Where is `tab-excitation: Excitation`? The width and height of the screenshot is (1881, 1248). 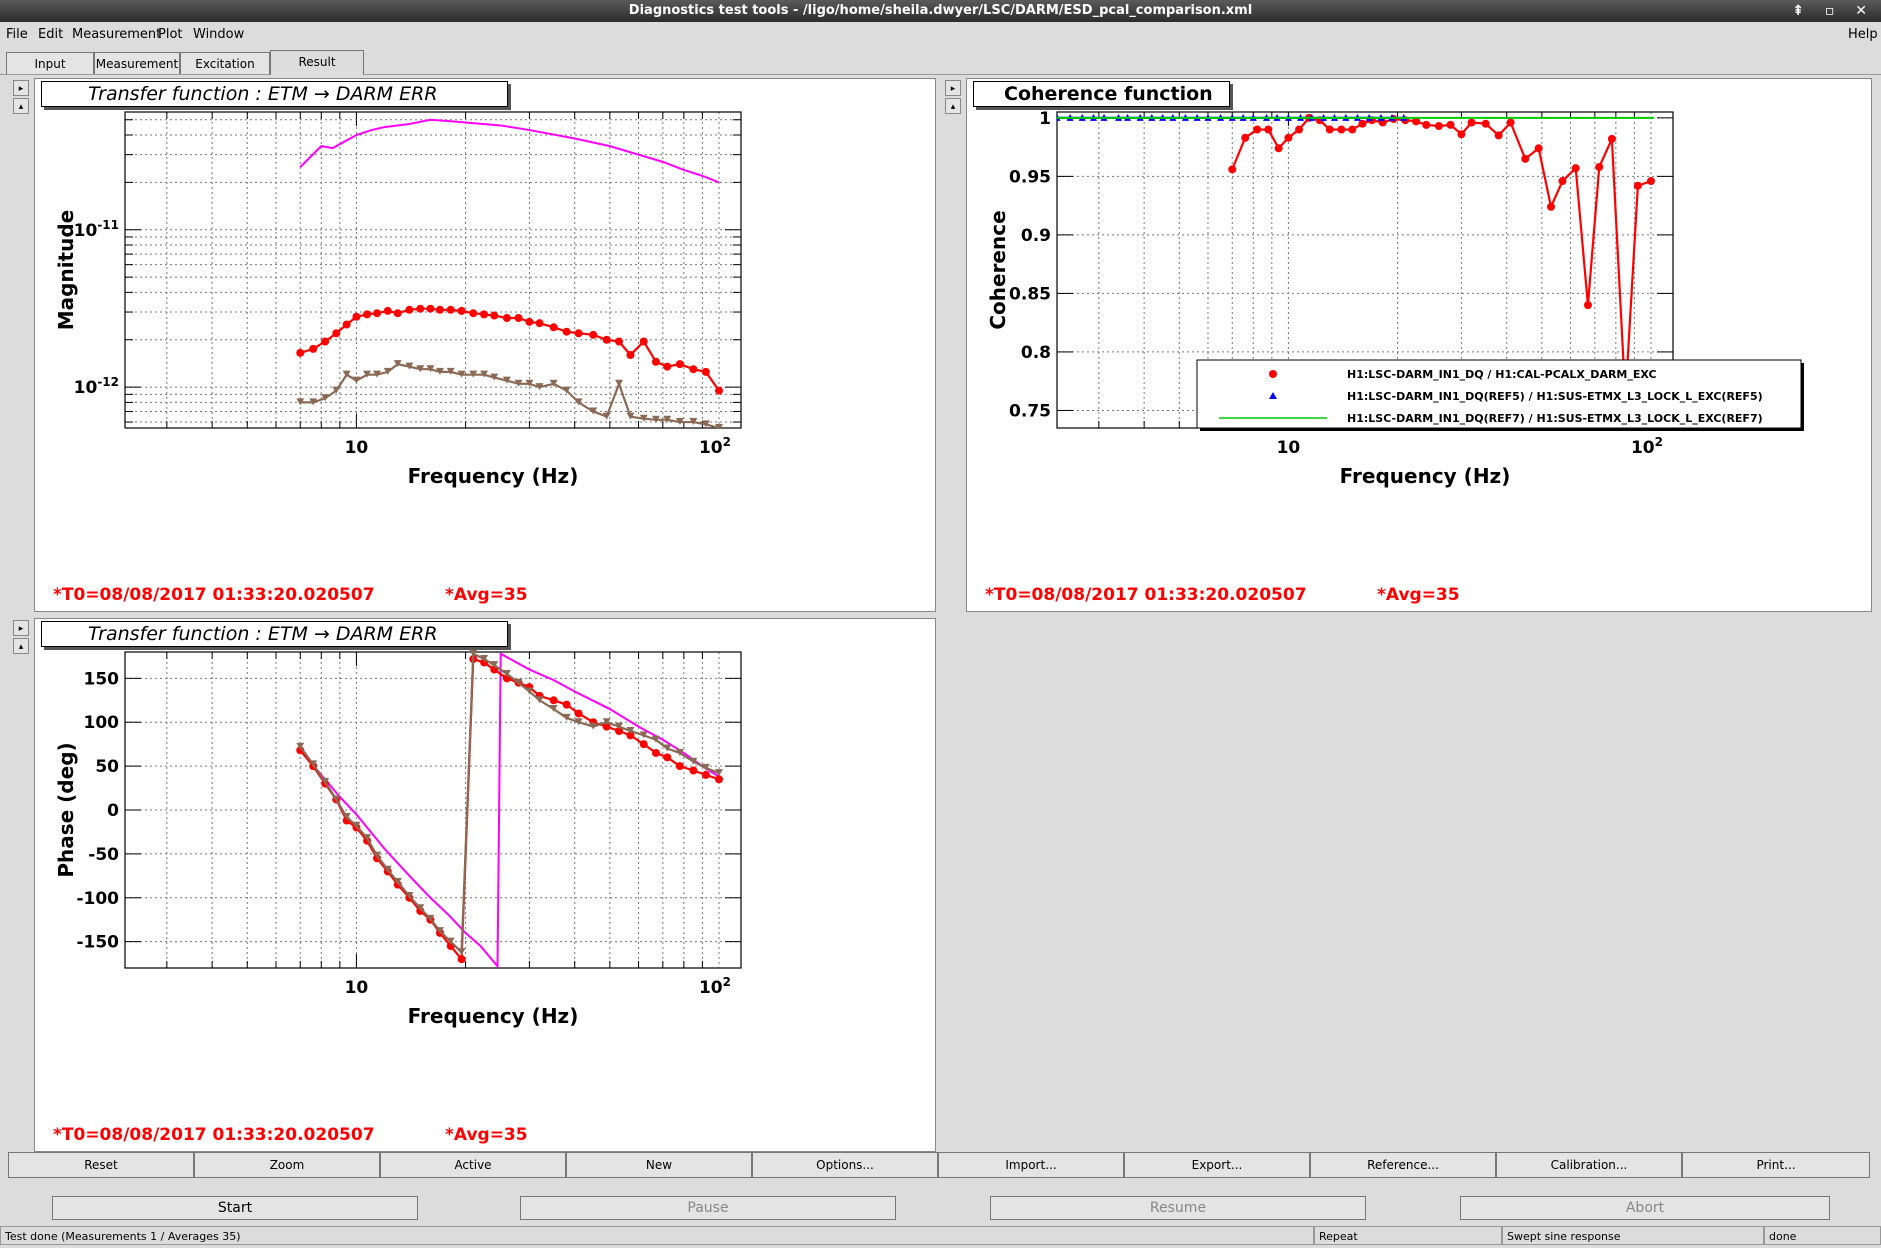
tab-excitation: Excitation is located at coordinates (225, 63).